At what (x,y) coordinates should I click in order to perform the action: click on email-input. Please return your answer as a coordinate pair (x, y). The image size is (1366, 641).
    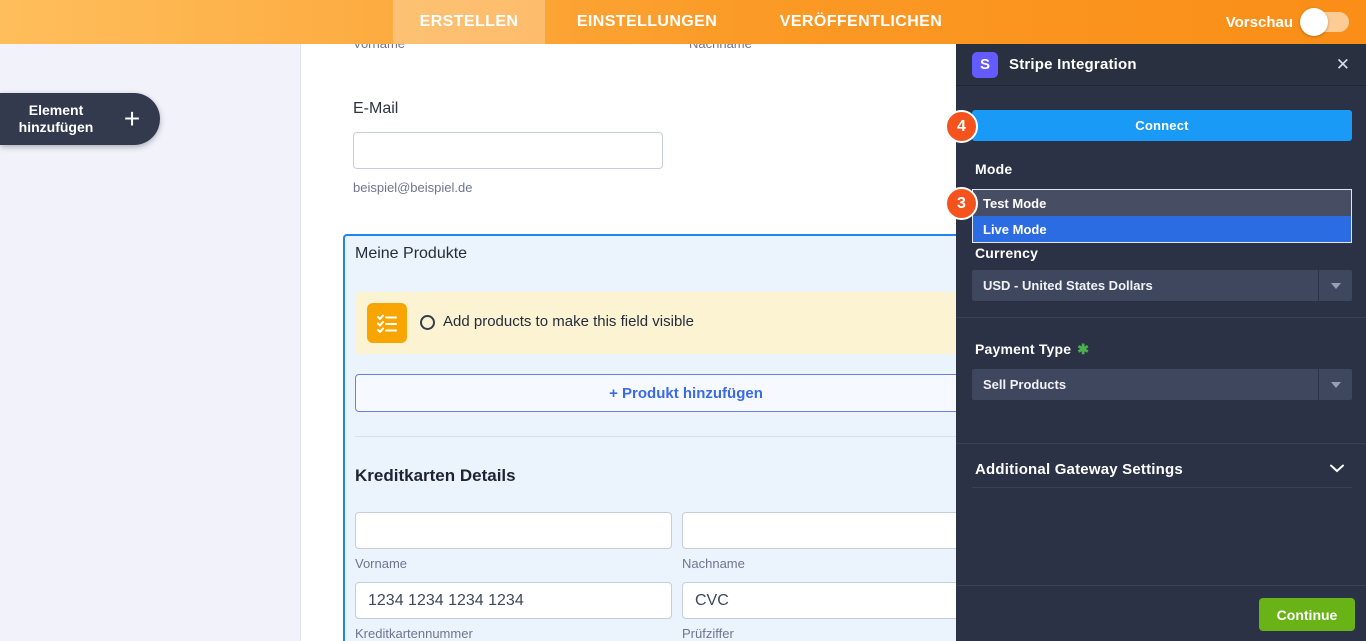
    Looking at the image, I should click on (508, 150).